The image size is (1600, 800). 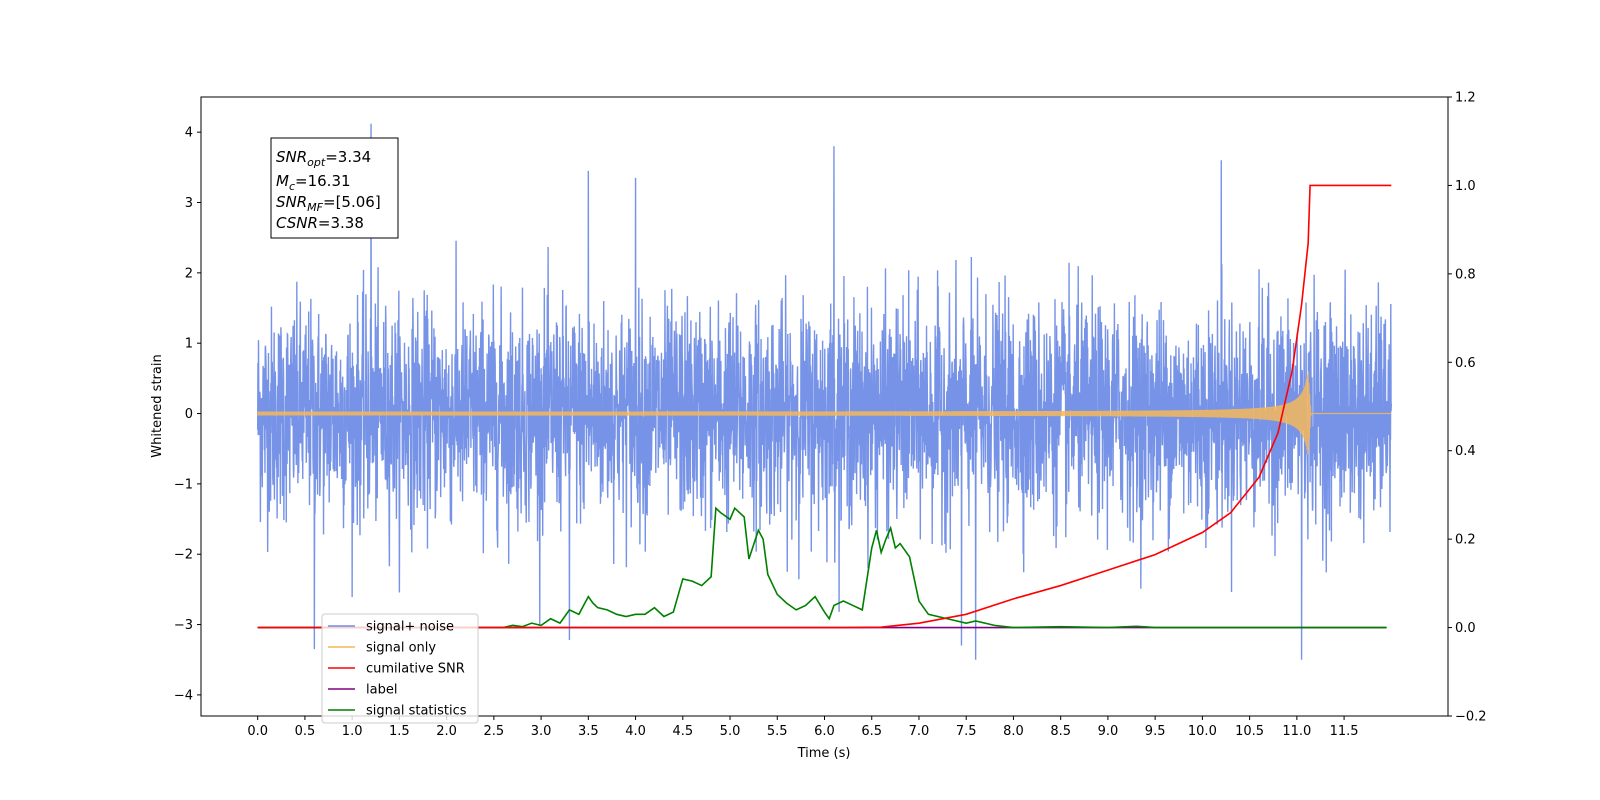 I want to click on x-tick-label: 4.0, so click(x=635, y=731).